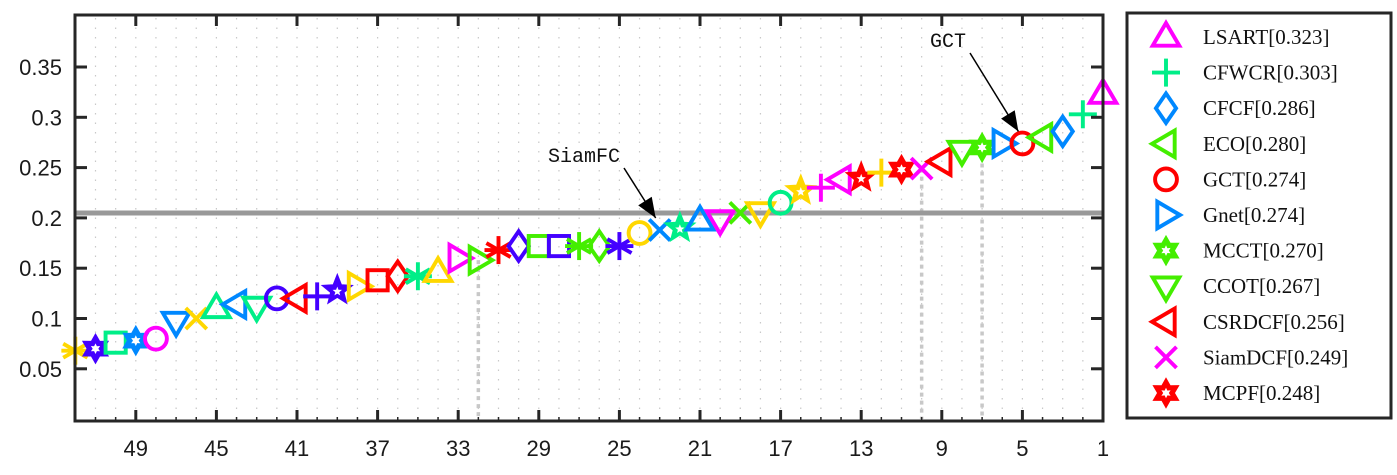 The width and height of the screenshot is (1397, 475). I want to click on legend-item: Gnet[0.274], so click(1230, 215).